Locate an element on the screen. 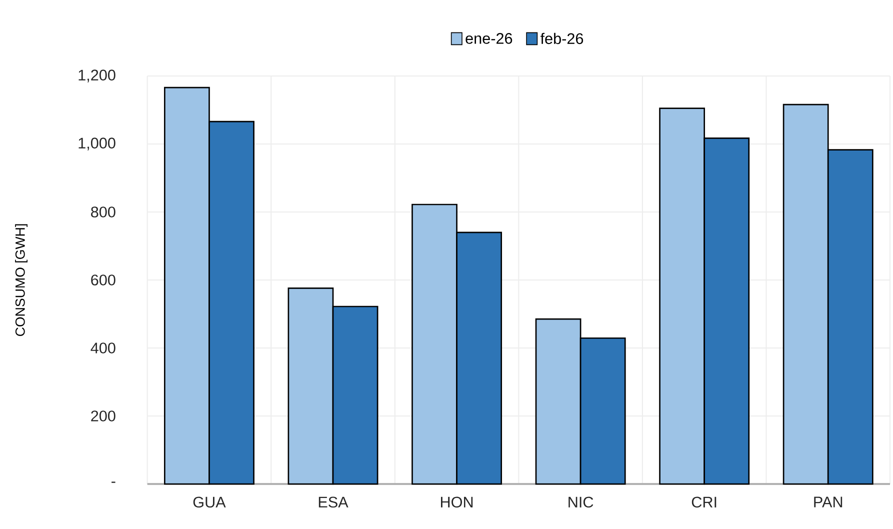 The height and width of the screenshot is (529, 893). x-tick-label: PAN is located at coordinates (828, 502).